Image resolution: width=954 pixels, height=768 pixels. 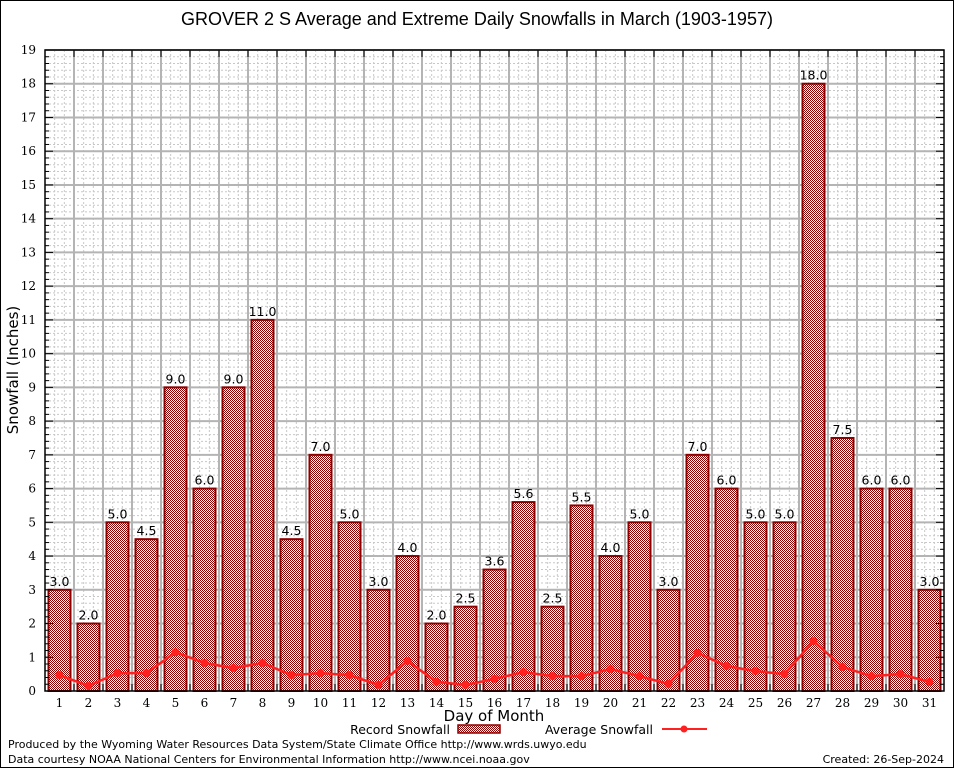 What do you see at coordinates (60, 703) in the screenshot?
I see `x-tick-label: 1` at bounding box center [60, 703].